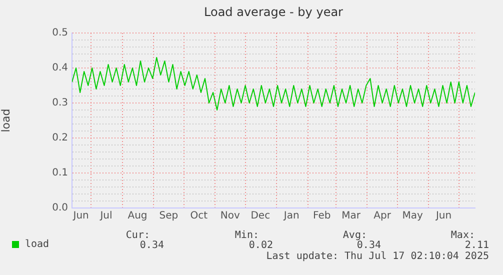 The height and width of the screenshot is (275, 503). I want to click on y-tick-label: 0.4, so click(60, 68).